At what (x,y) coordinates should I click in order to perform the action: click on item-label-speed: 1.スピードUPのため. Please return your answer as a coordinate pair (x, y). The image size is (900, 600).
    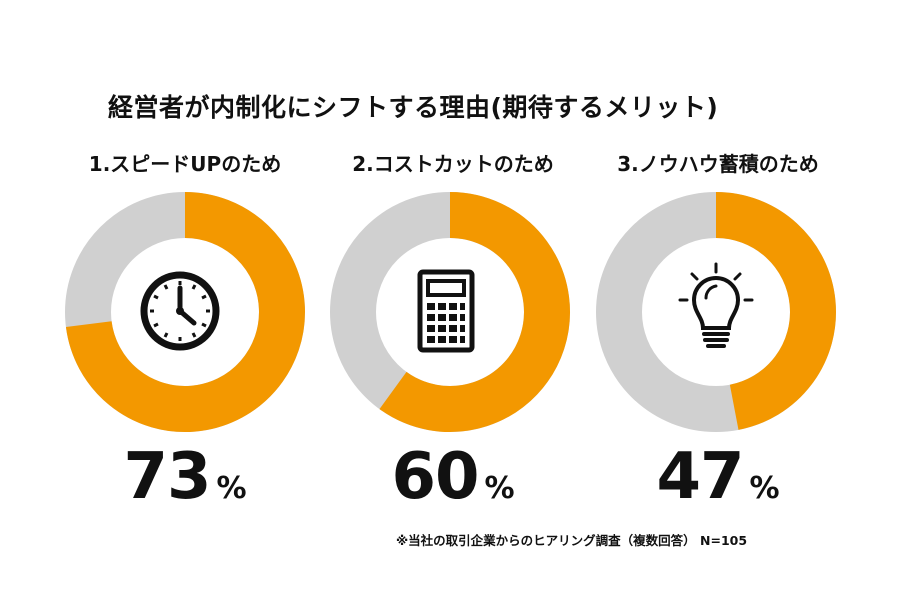
    Looking at the image, I should click on (185, 164).